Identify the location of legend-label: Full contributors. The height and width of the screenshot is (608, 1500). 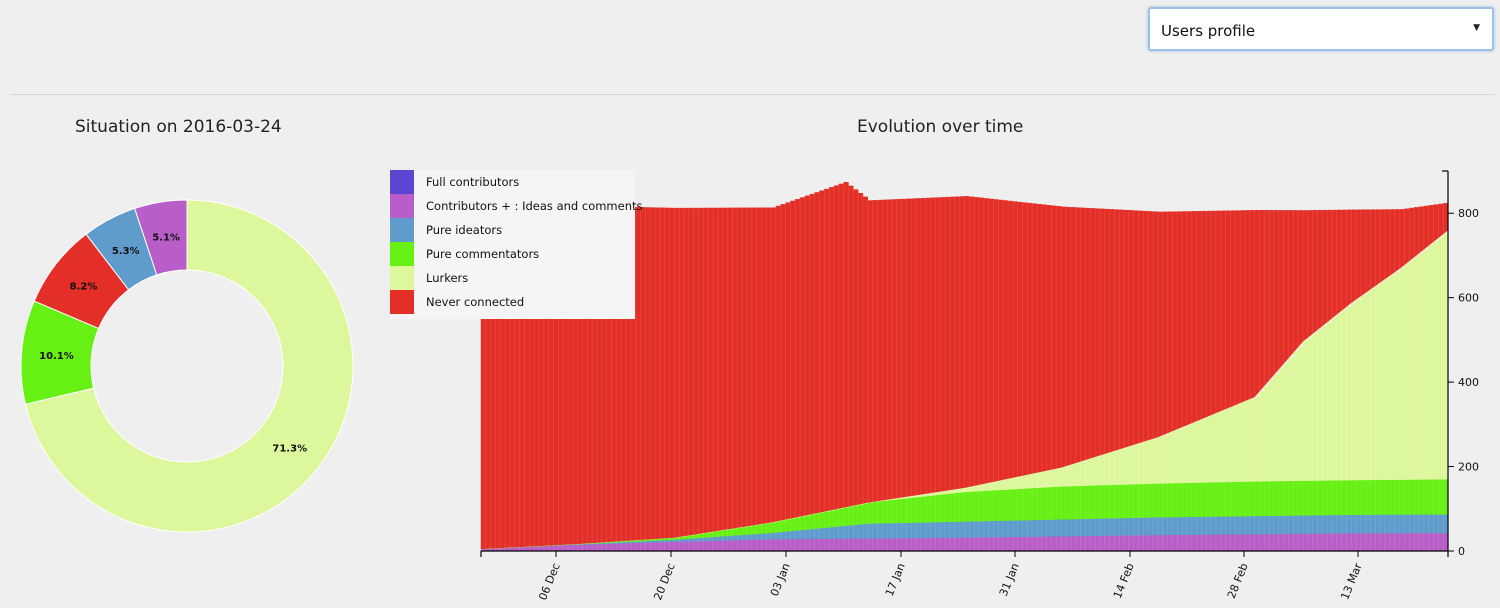
(473, 182).